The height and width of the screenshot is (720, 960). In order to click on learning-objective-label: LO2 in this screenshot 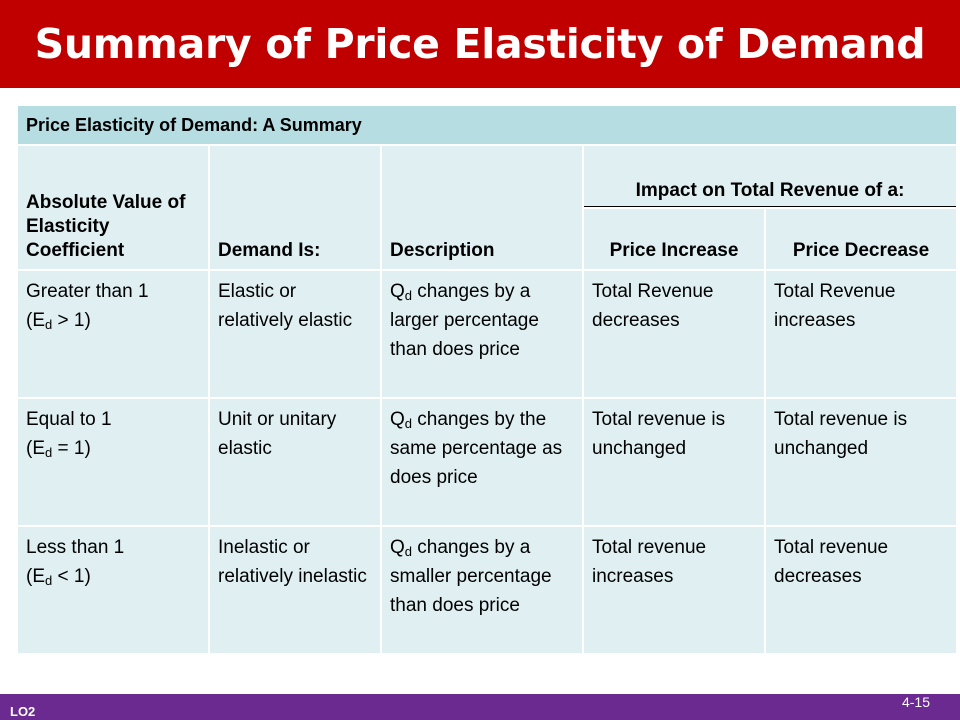, I will do `click(23, 711)`.